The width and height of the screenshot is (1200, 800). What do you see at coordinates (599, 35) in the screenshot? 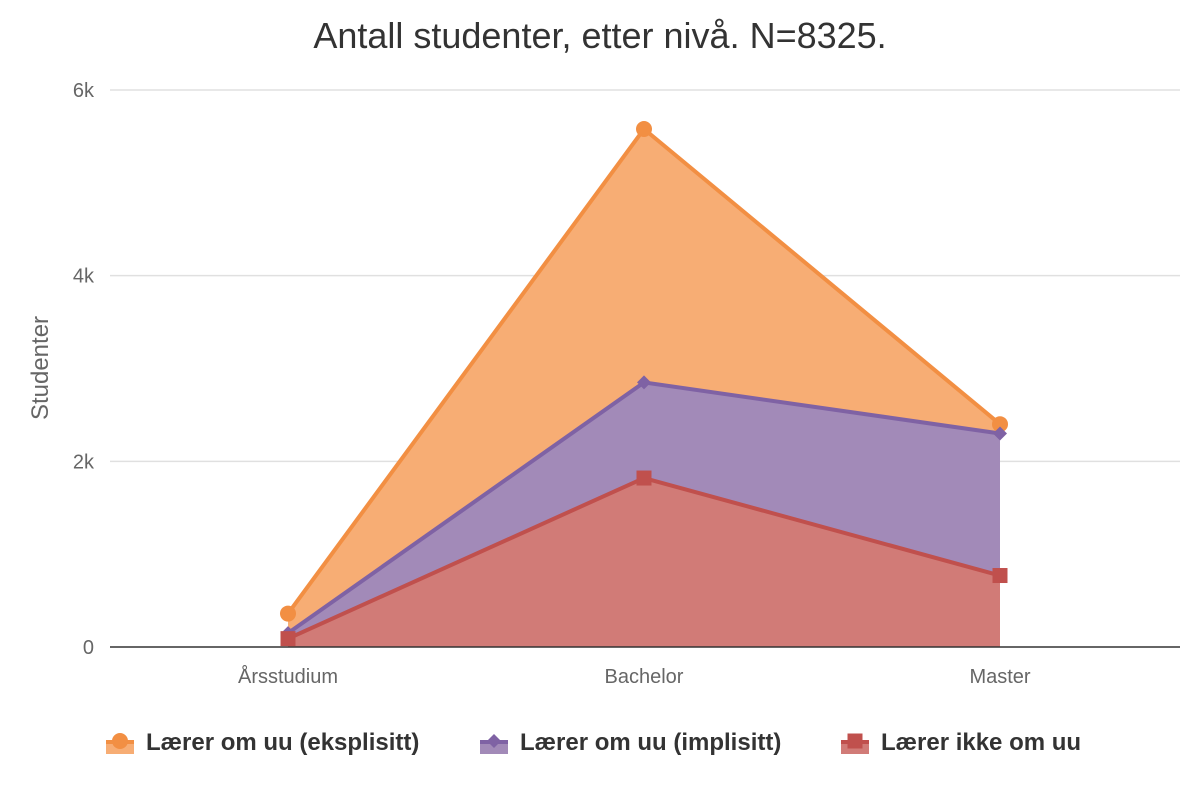
I see `chart-title: Antall studenter, etter nivå. N=8325.` at bounding box center [599, 35].